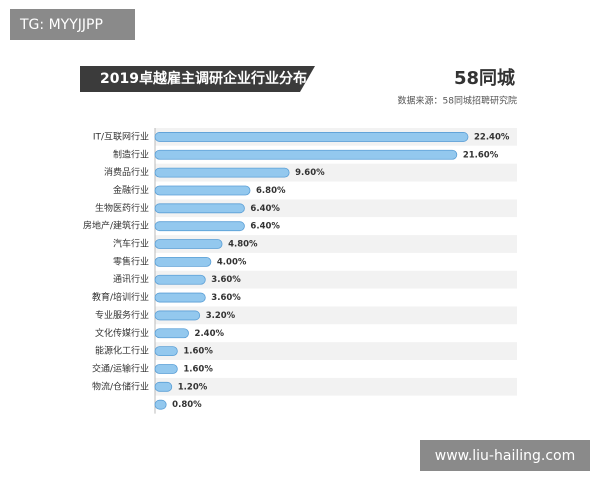 The width and height of the screenshot is (600, 480). What do you see at coordinates (221, 316) in the screenshot?
I see `value-label: 3.20%` at bounding box center [221, 316].